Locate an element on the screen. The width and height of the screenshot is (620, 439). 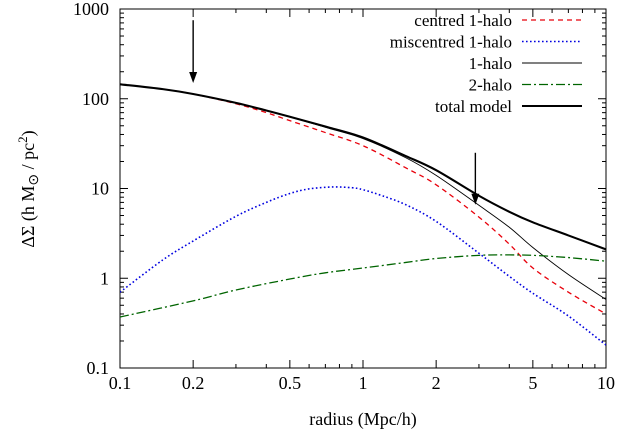
x-axis-title: radius (Mpc/h) is located at coordinates (362, 419).